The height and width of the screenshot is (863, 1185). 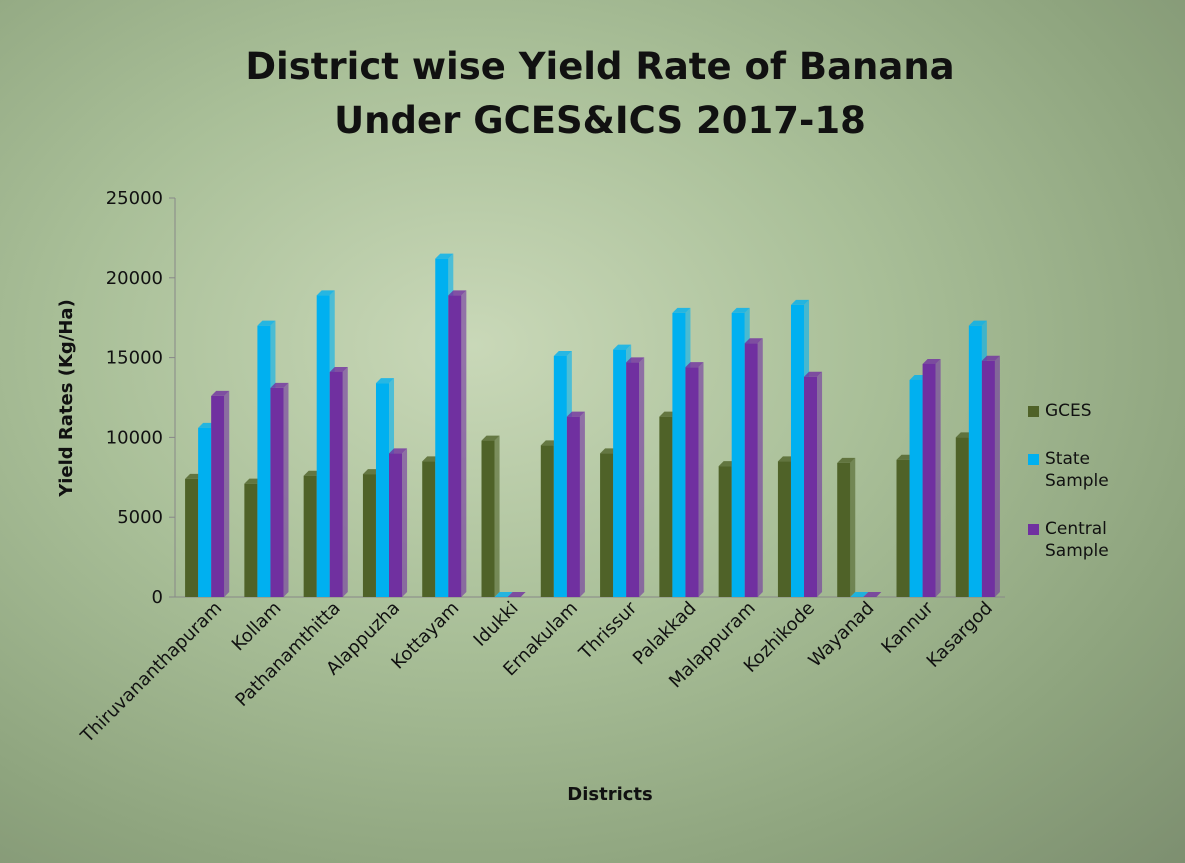 What do you see at coordinates (1077, 470) in the screenshot?
I see `legend-label: State Sample` at bounding box center [1077, 470].